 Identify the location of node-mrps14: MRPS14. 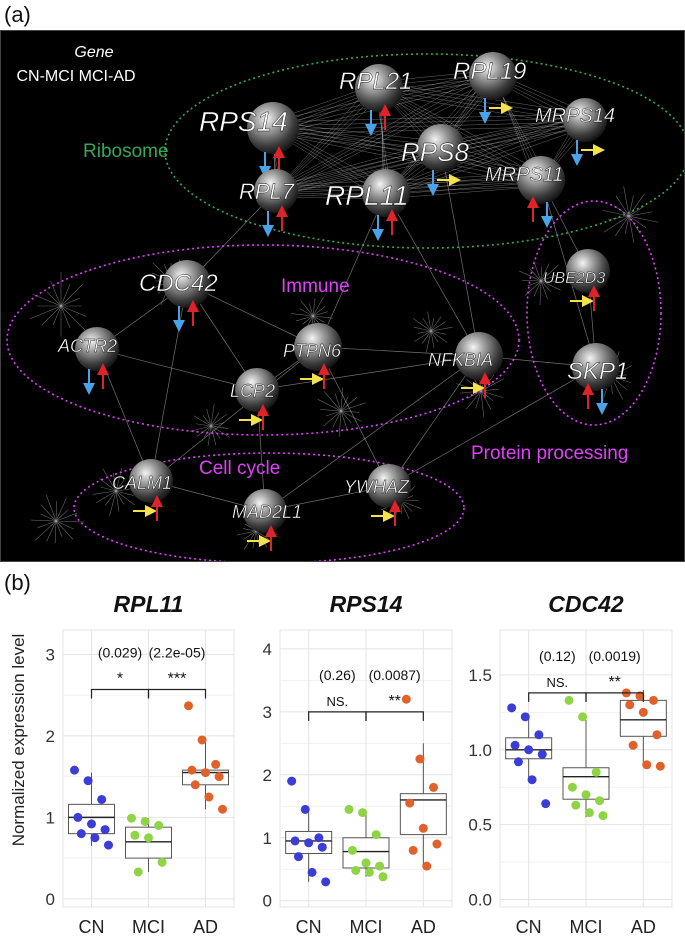
(575, 129).